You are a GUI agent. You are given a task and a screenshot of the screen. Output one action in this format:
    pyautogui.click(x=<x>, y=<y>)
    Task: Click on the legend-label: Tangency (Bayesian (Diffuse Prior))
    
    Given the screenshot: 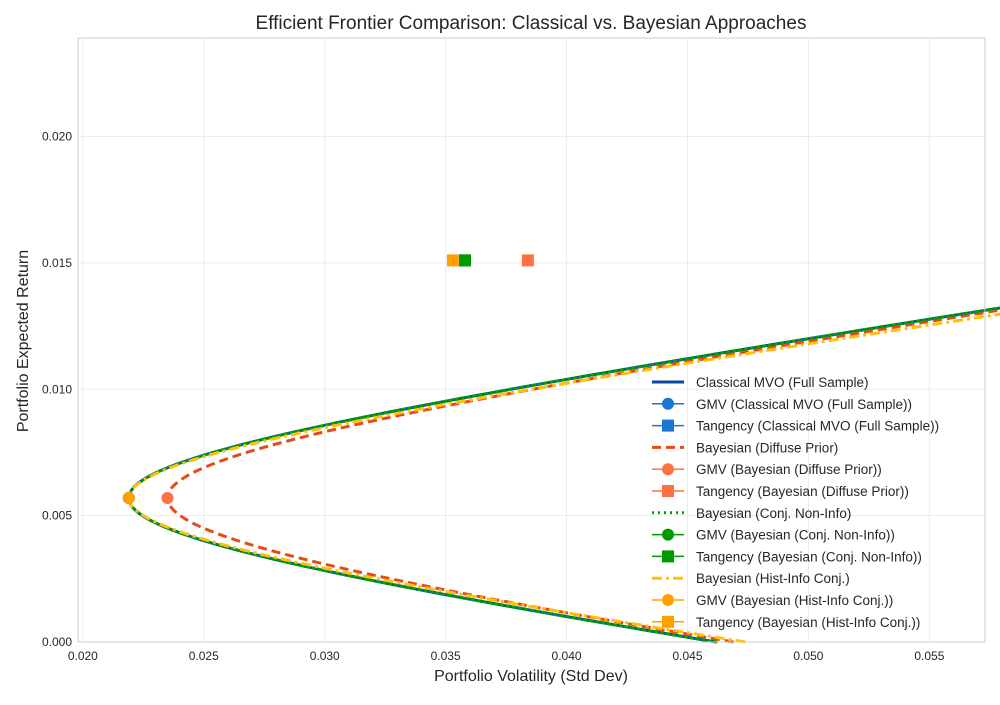 What is the action you would take?
    pyautogui.click(x=802, y=491)
    